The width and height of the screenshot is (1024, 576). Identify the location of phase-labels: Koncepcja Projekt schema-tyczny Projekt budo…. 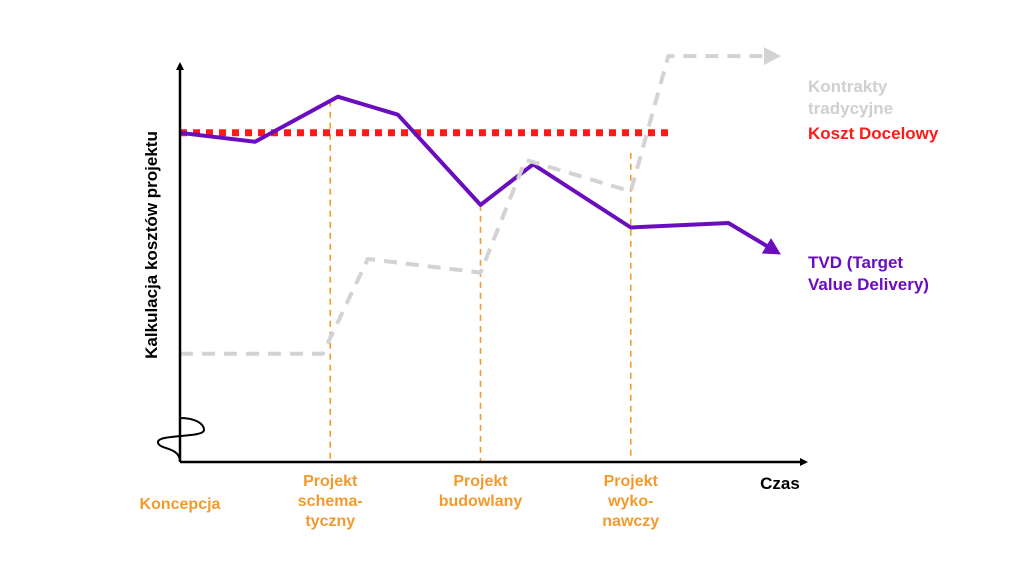
(400, 501).